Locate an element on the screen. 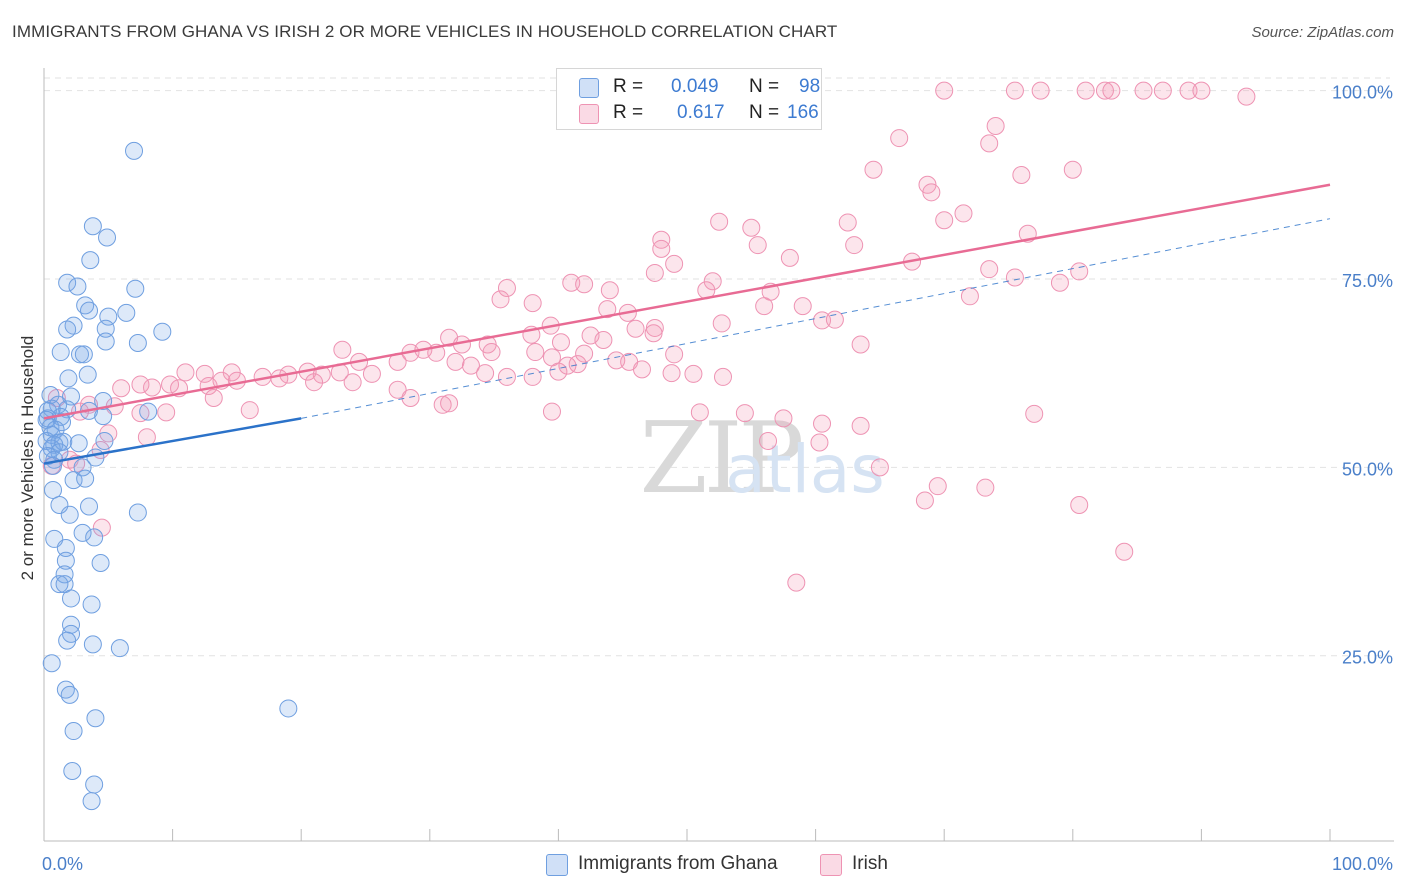 The width and height of the screenshot is (1406, 892). watermark-zip: ZIP is located at coordinates (721, 459).